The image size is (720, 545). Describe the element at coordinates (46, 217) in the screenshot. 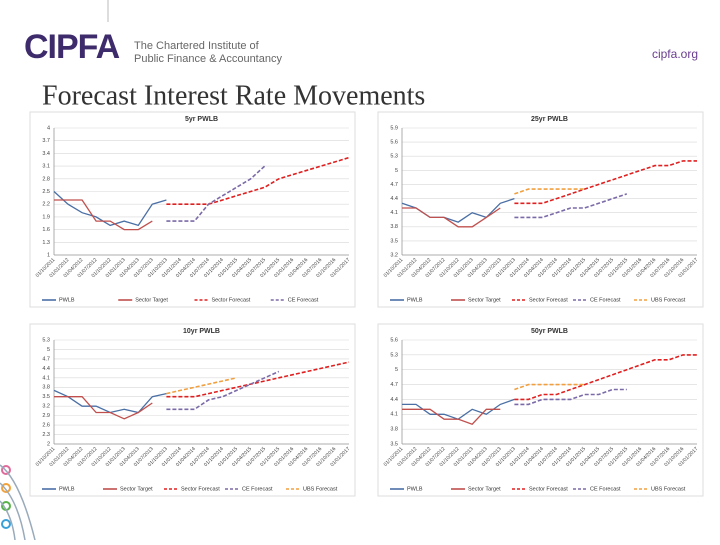

I see `y-tick-label: 1.9` at that location.